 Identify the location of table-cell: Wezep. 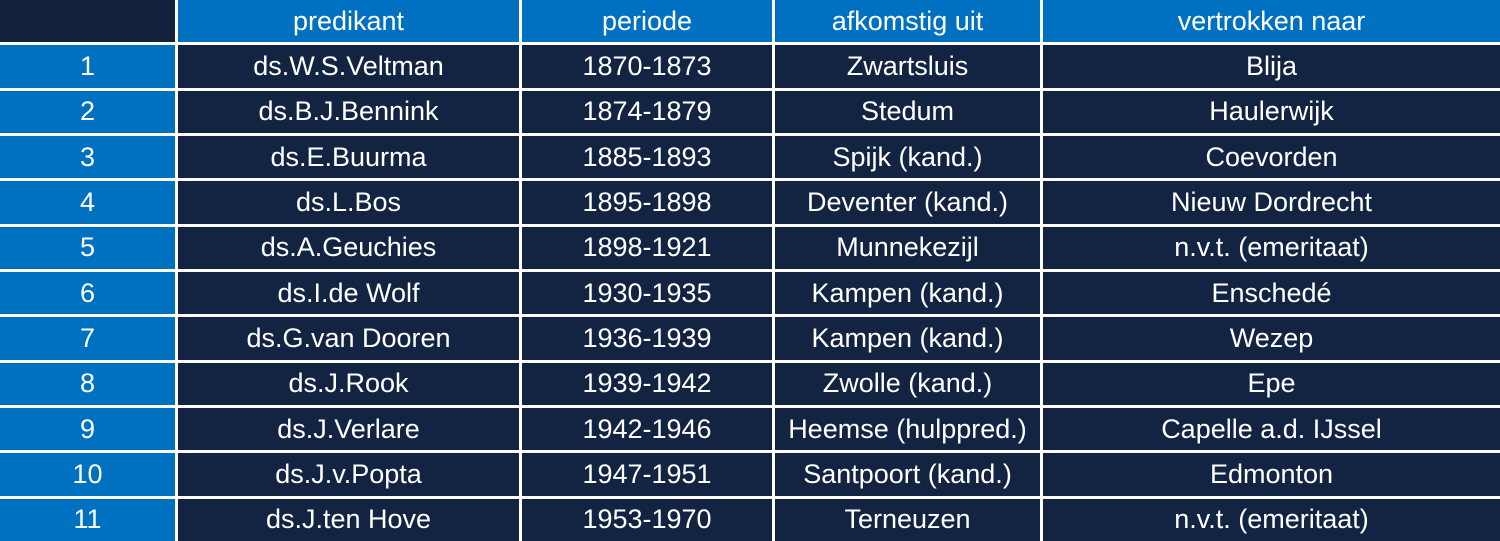
(1271, 338).